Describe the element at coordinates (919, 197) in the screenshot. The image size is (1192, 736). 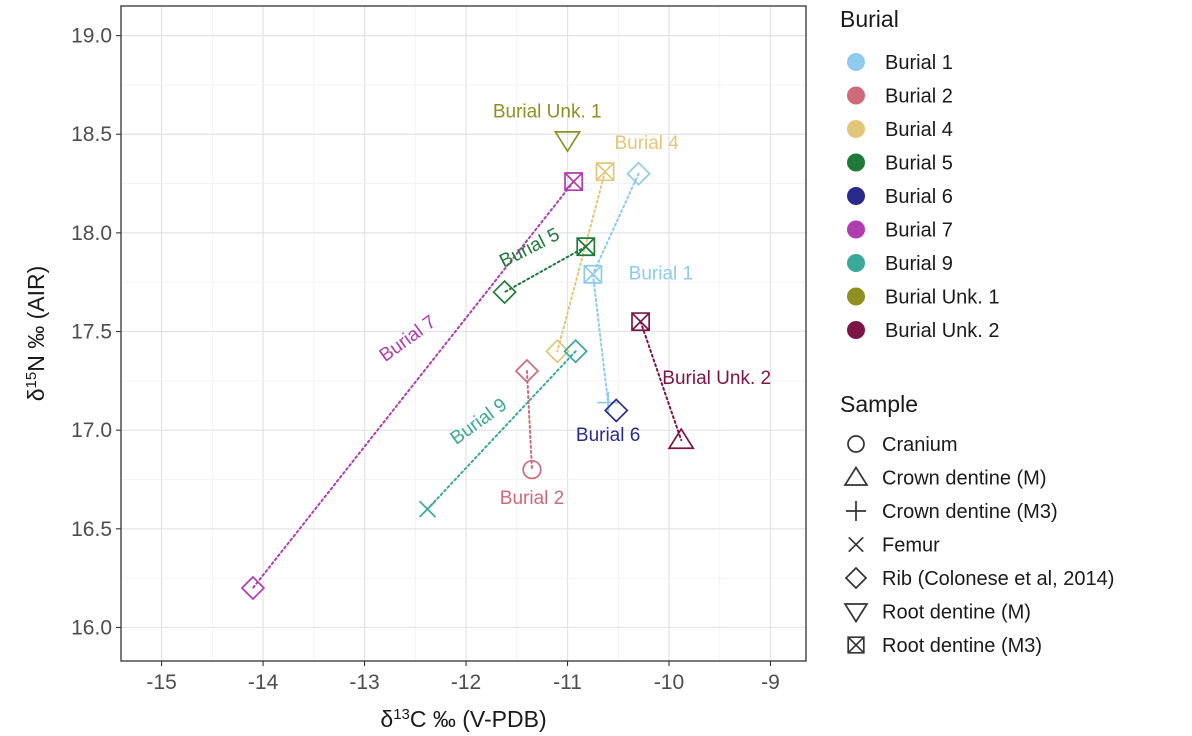
I see `legend-label-burial-6: Burial 6` at that location.